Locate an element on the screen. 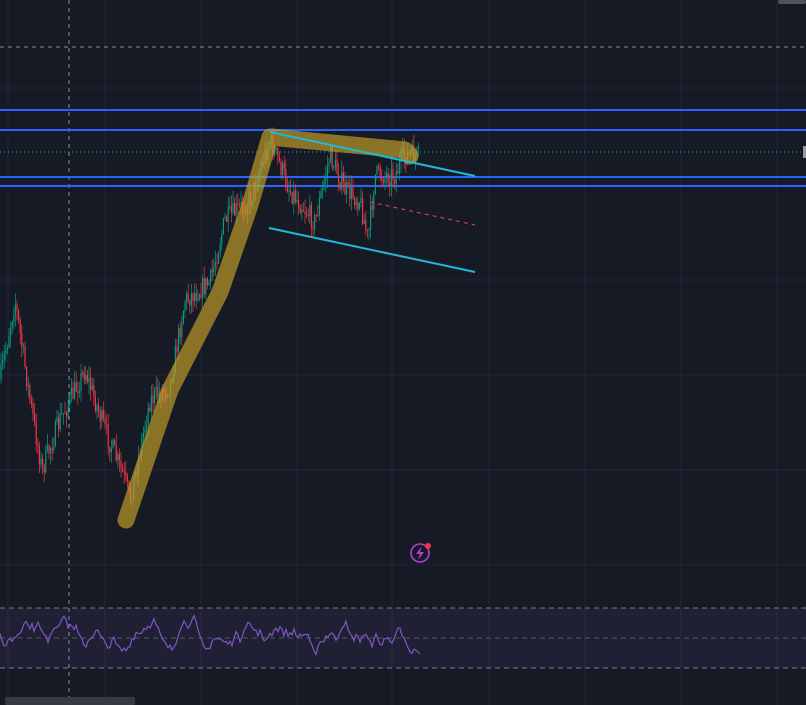  alert-icon is located at coordinates (420, 553).